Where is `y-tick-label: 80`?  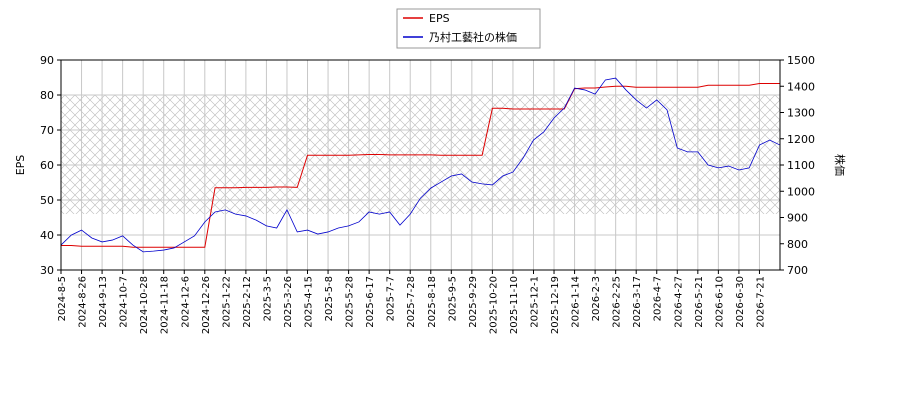
y-tick-label: 80 is located at coordinates (47, 95).